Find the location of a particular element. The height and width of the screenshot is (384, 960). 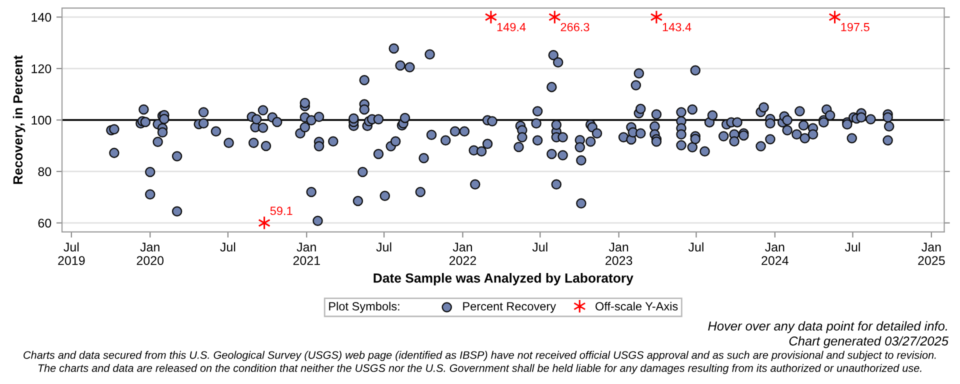

x-tick-label: Jan 2022 is located at coordinates (462, 253).